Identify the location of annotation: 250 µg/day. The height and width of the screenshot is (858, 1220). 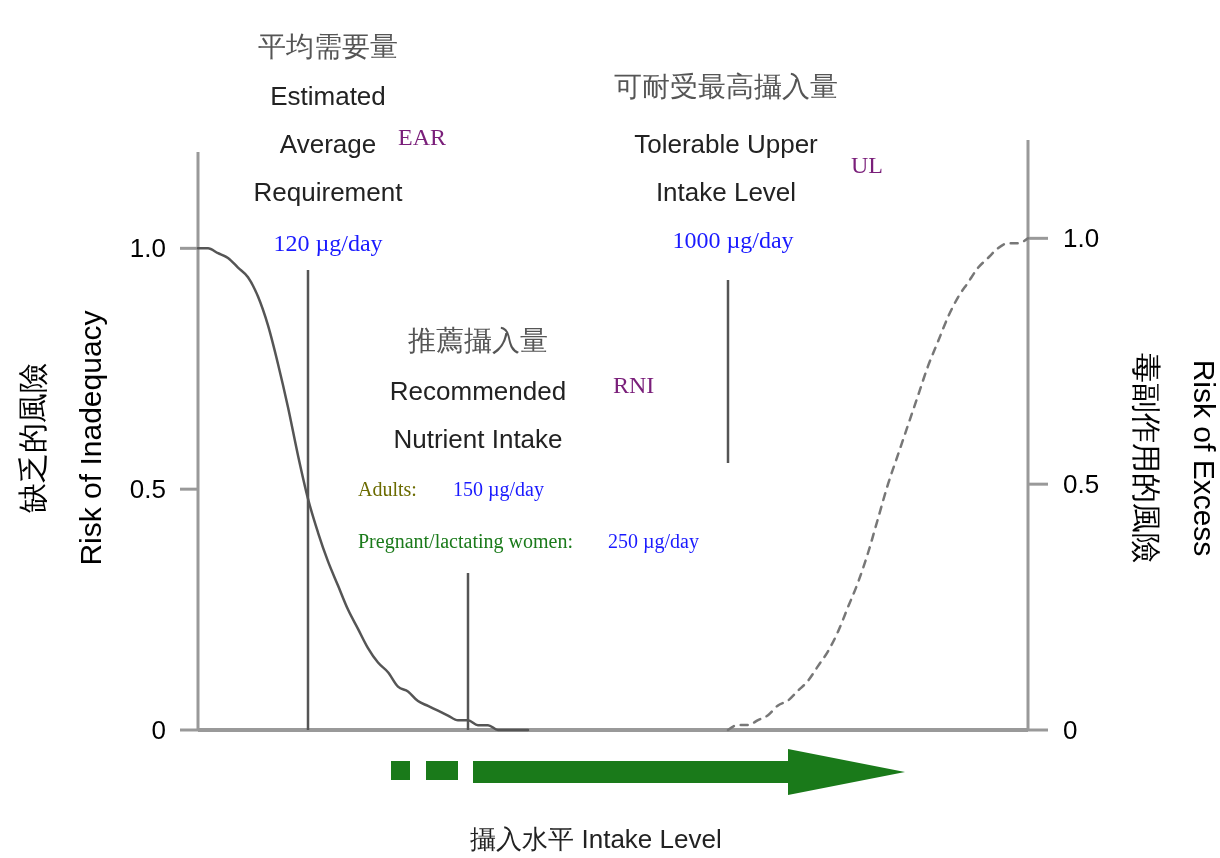
(653, 541).